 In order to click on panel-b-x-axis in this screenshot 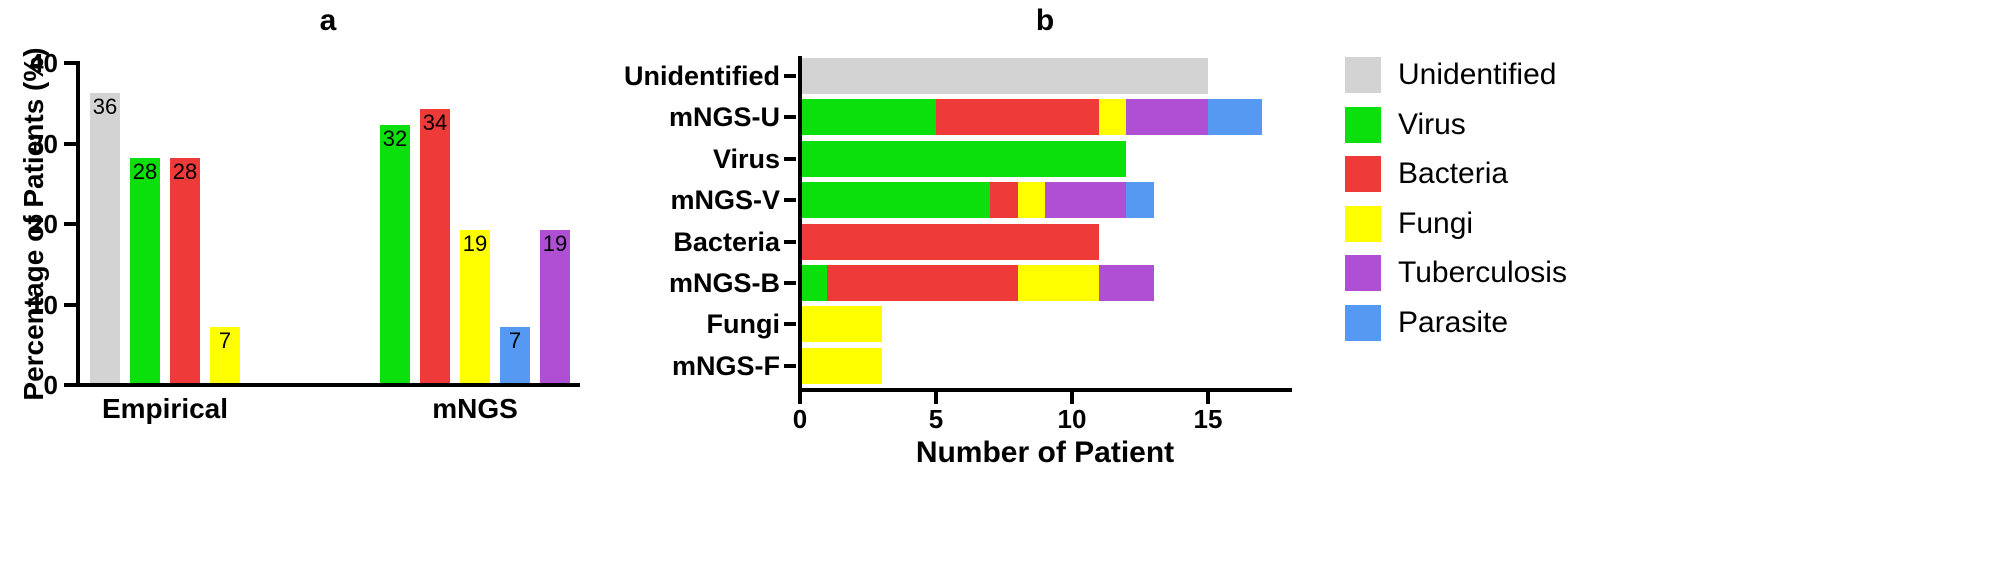, I will do `click(1045, 390)`.